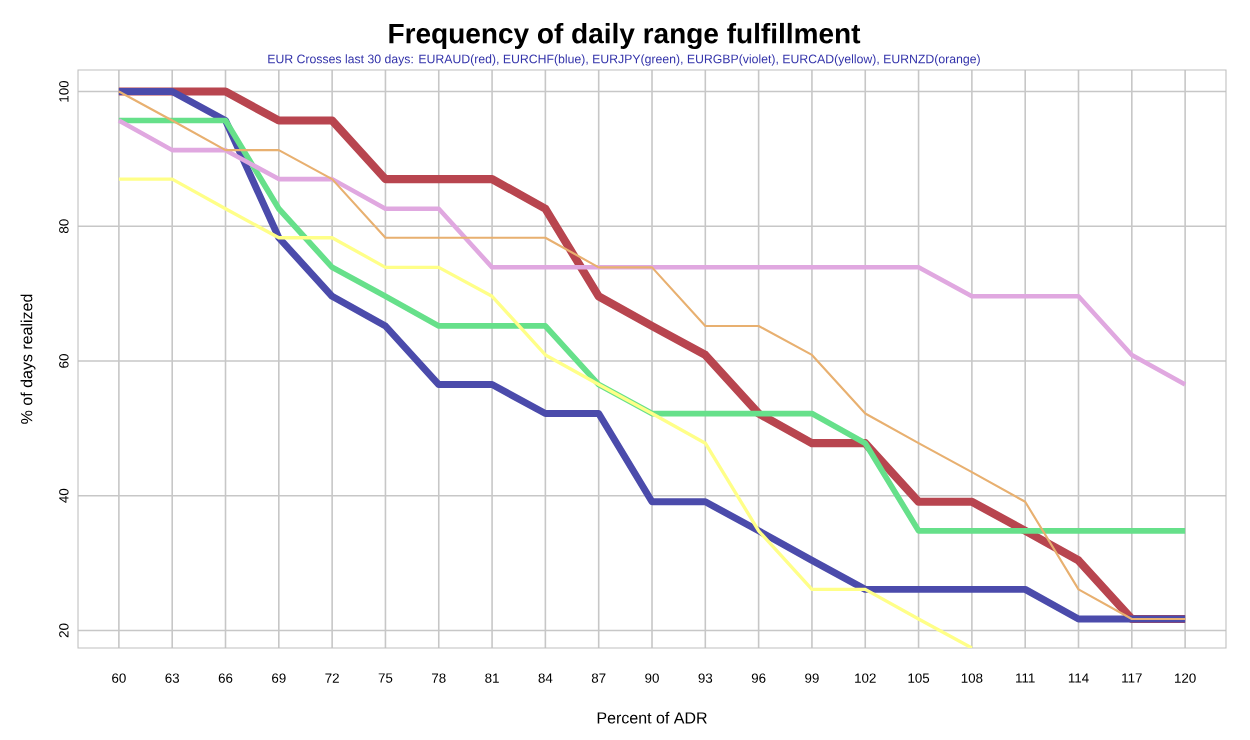 The width and height of the screenshot is (1250, 740). I want to click on y-axis-title: % of days realized, so click(28, 359).